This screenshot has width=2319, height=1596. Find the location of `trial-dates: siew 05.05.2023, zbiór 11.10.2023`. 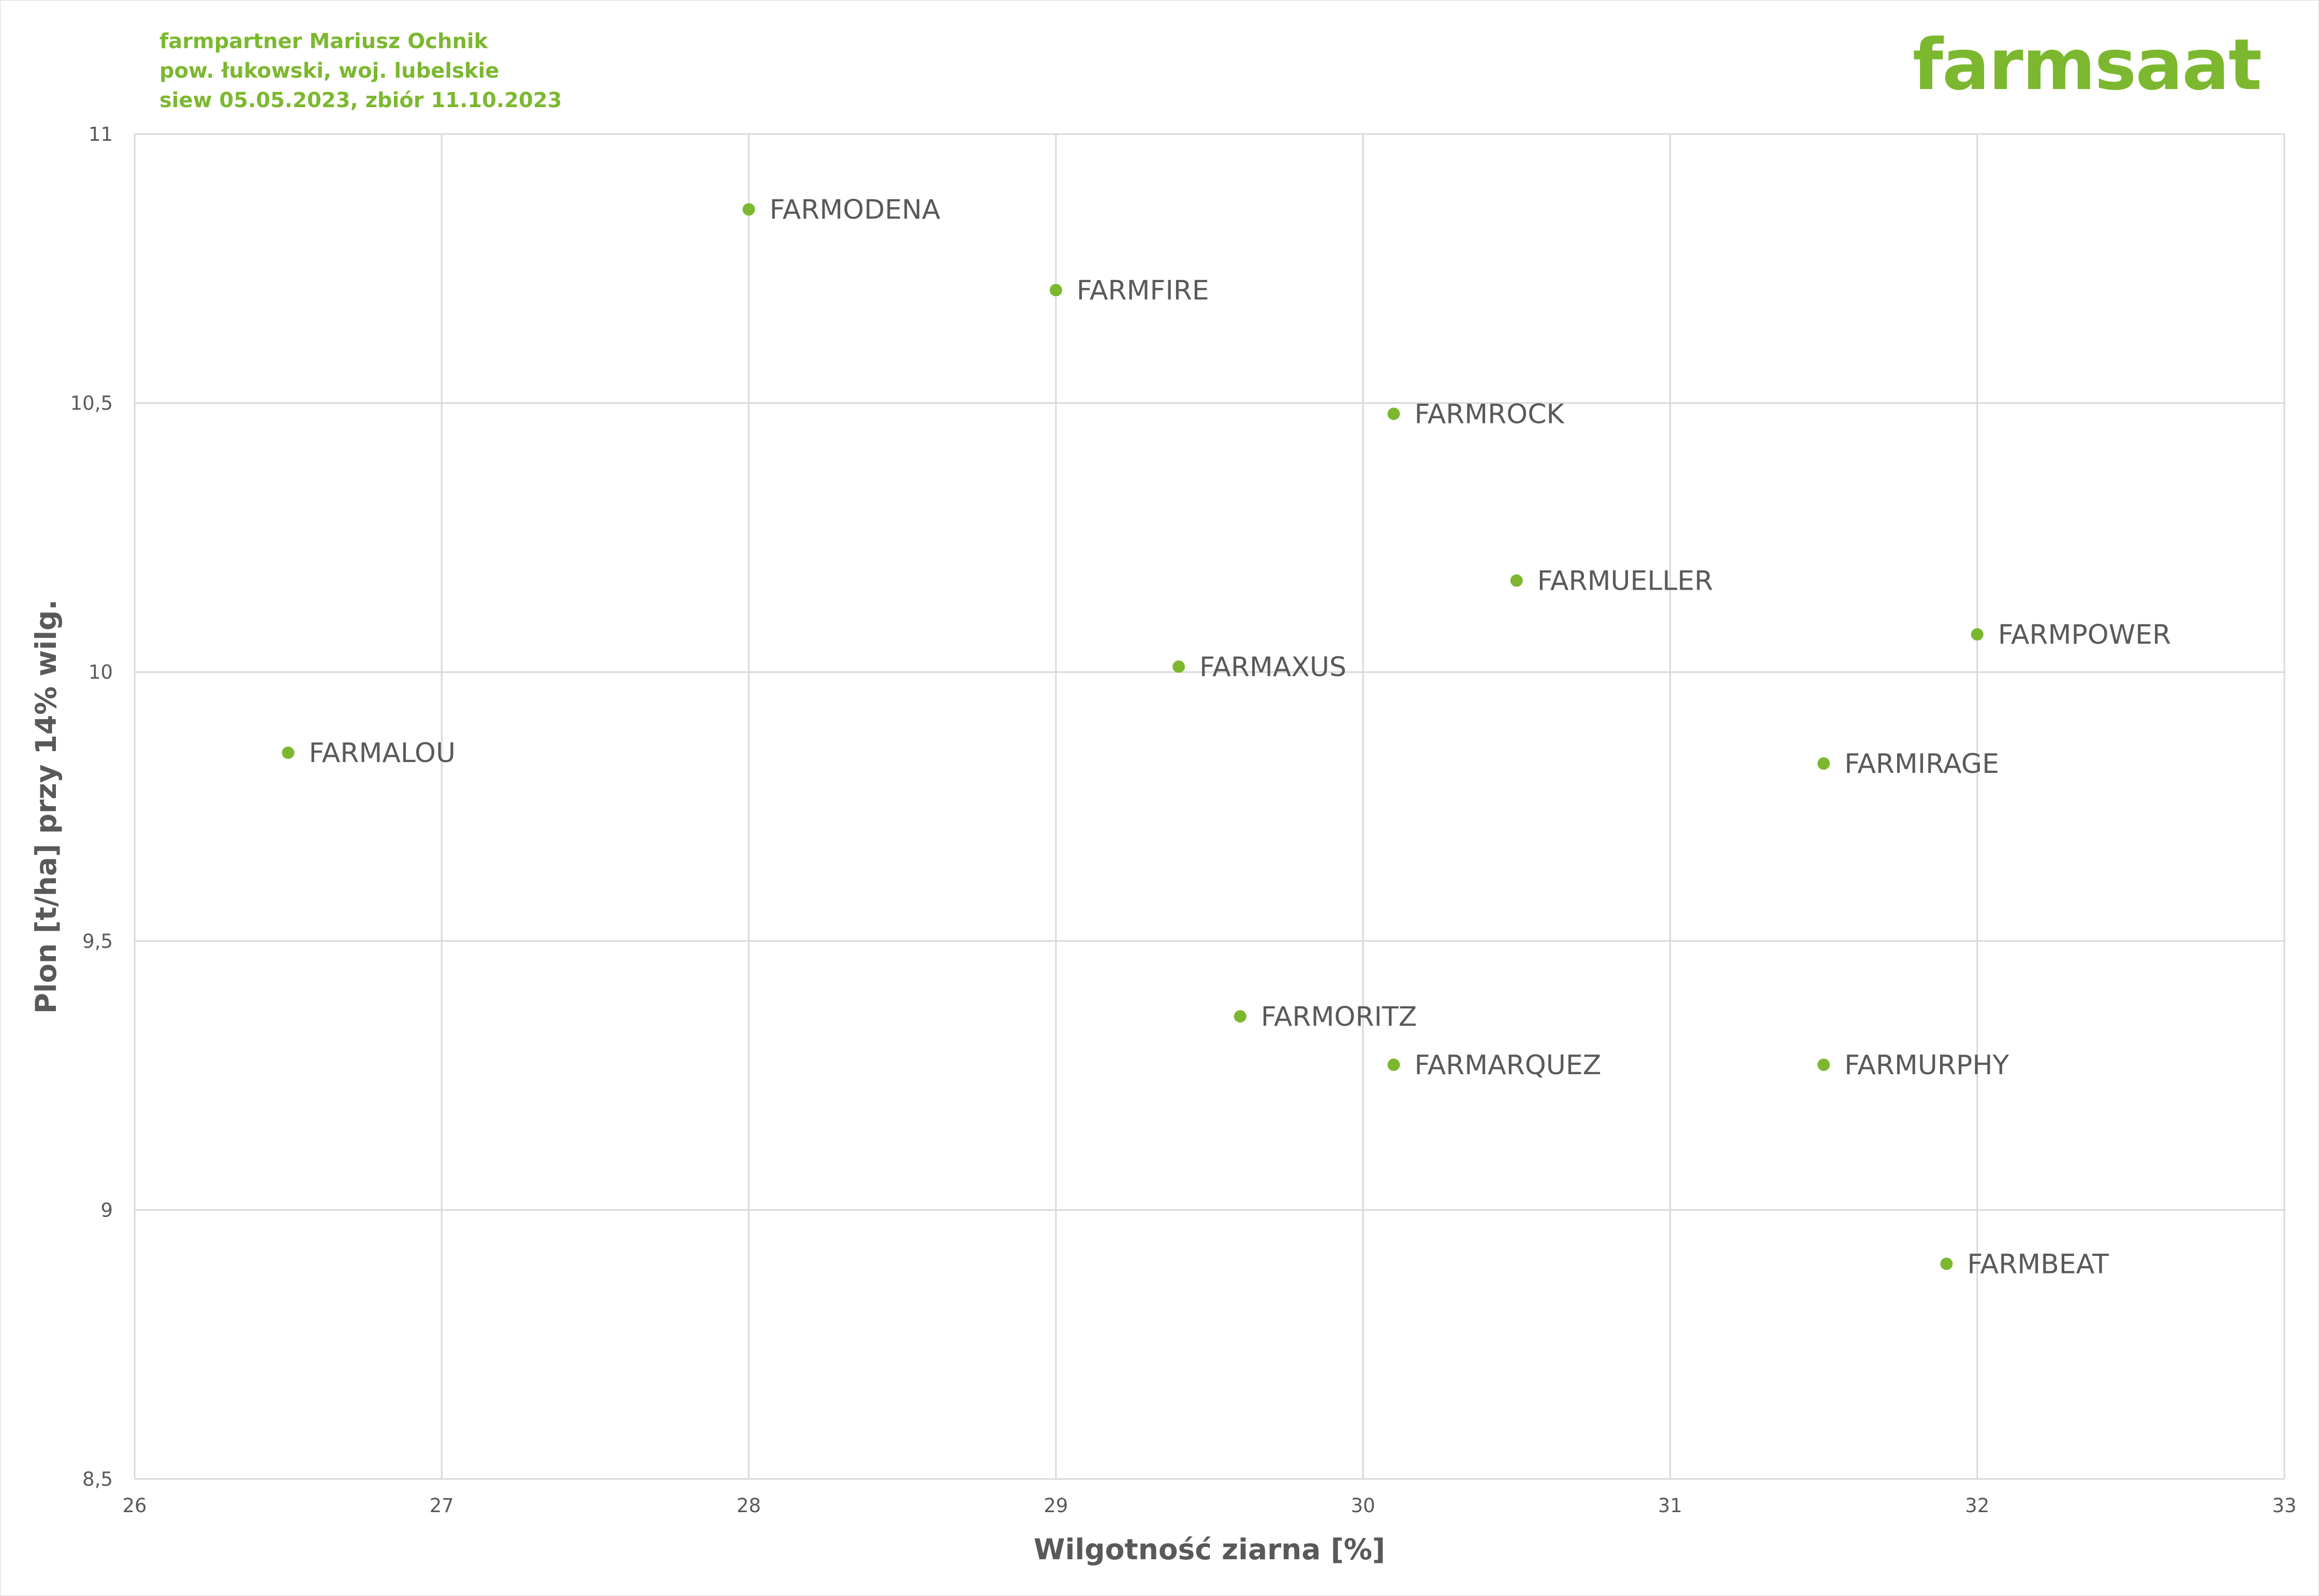

trial-dates: siew 05.05.2023, zbiór 11.10.2023 is located at coordinates (360, 100).